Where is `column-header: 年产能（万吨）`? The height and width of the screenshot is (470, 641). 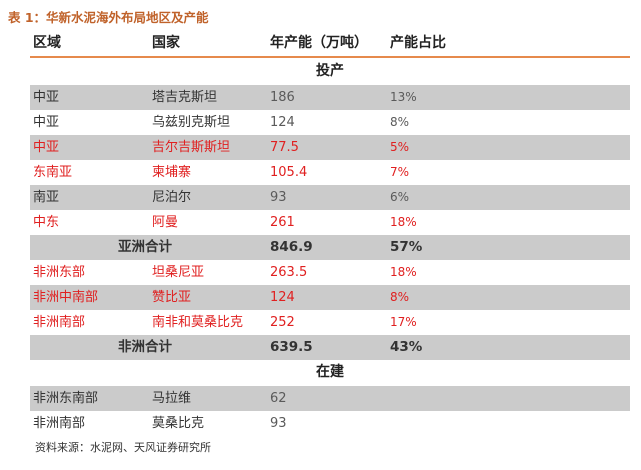
column-header: 年产能（万吨） is located at coordinates (319, 43).